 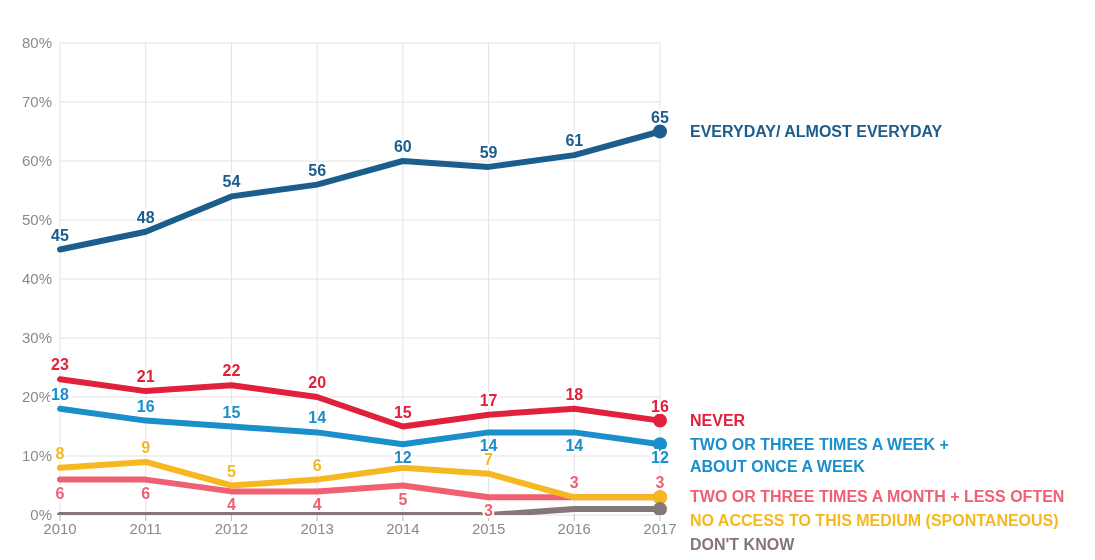 What do you see at coordinates (877, 497) in the screenshot?
I see `series-label: TWO OR THREE TIMES A MONTH + LESS OFTEN` at bounding box center [877, 497].